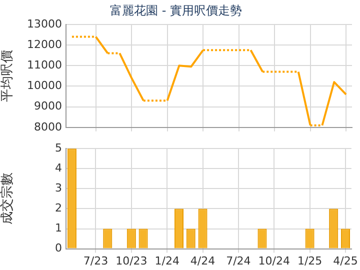  What do you see at coordinates (58, 228) in the screenshot?
I see `y-tick-label: 1` at bounding box center [58, 228].